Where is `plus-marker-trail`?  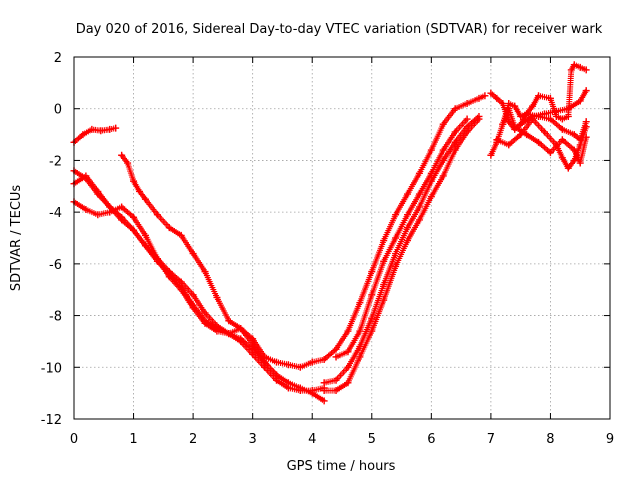 plus-marker-trail is located at coordinates (95, 135).